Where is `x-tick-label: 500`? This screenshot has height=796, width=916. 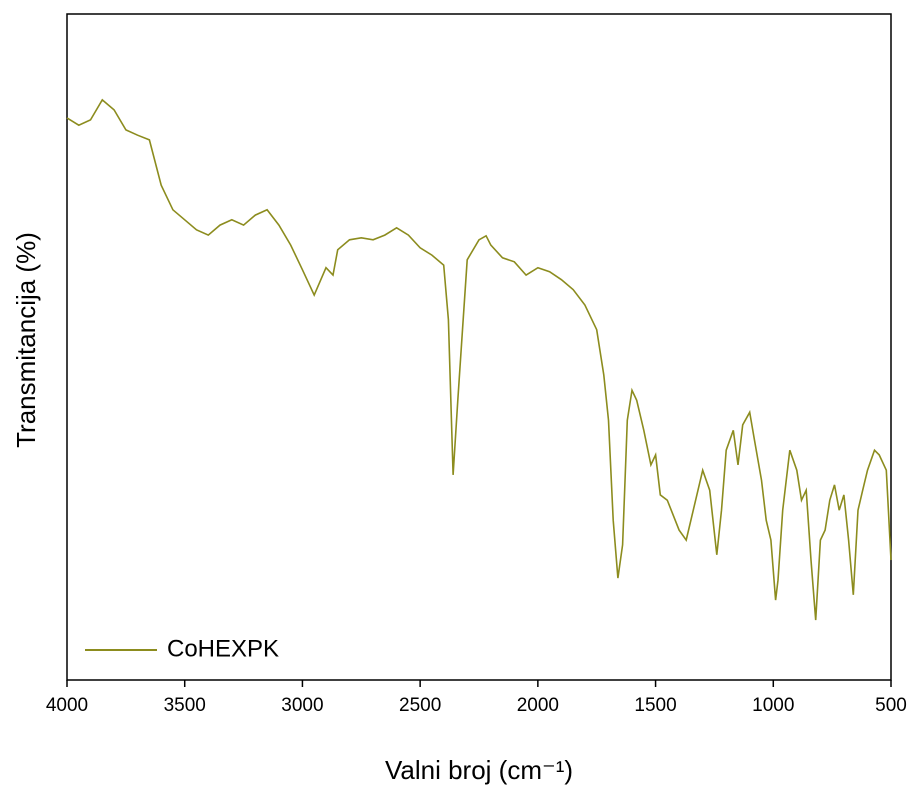 x-tick-label: 500 is located at coordinates (891, 705).